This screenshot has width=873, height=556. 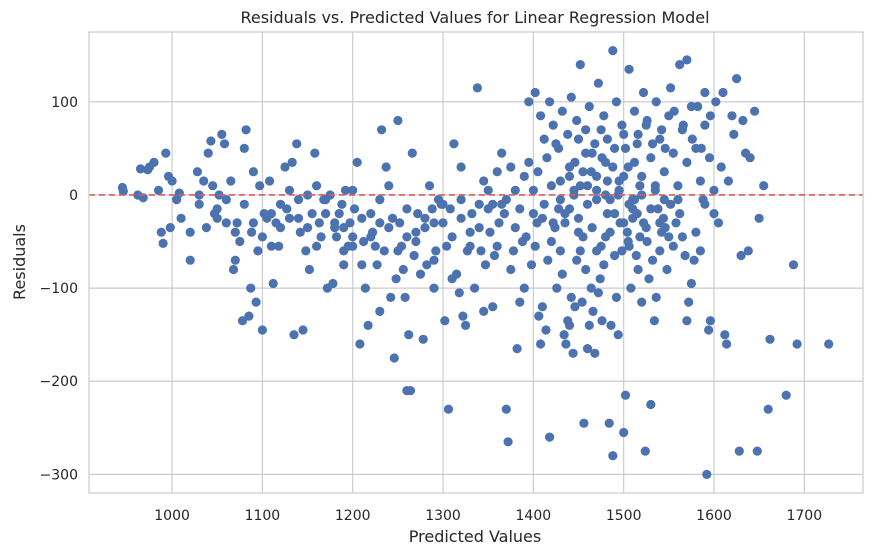 What do you see at coordinates (59, 382) in the screenshot?
I see `y-tick-label: −200` at bounding box center [59, 382].